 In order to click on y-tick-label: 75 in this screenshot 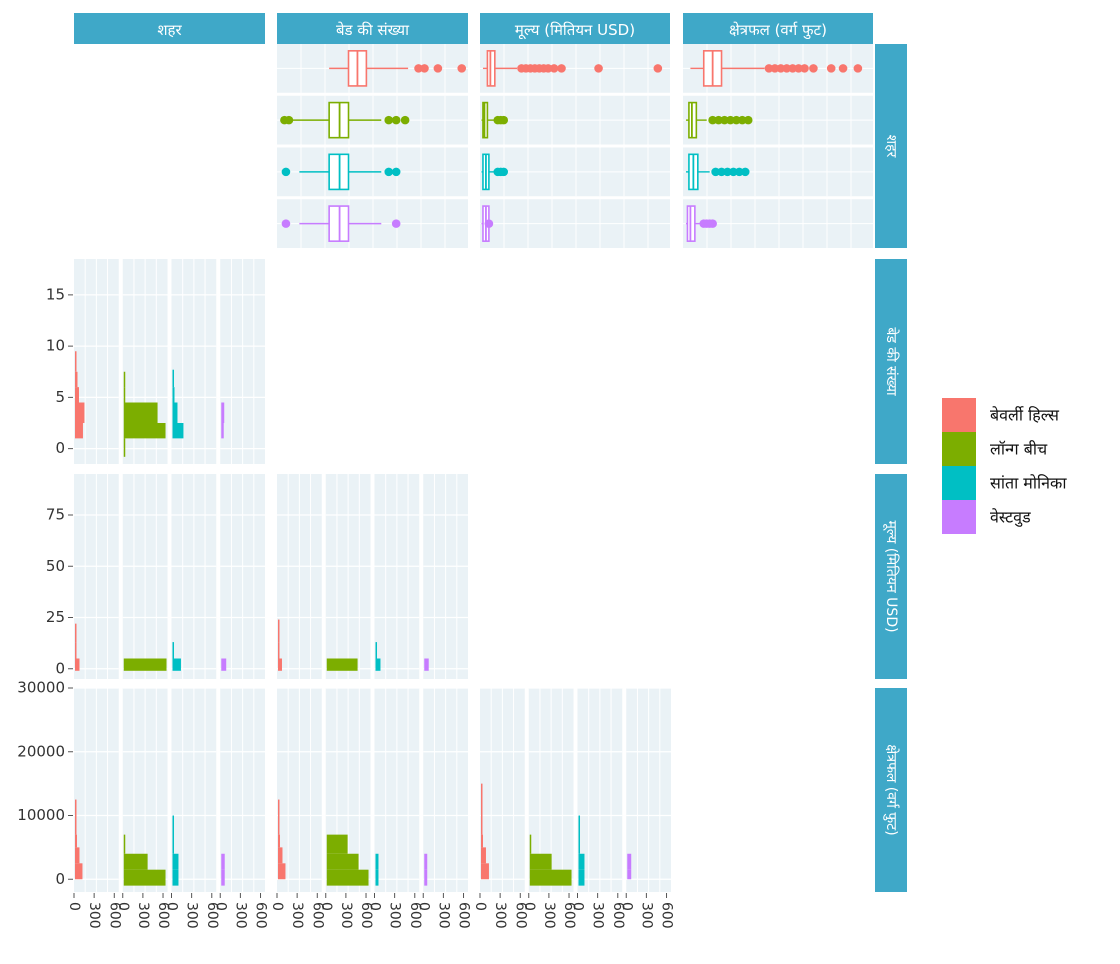, I will do `click(55, 515)`.